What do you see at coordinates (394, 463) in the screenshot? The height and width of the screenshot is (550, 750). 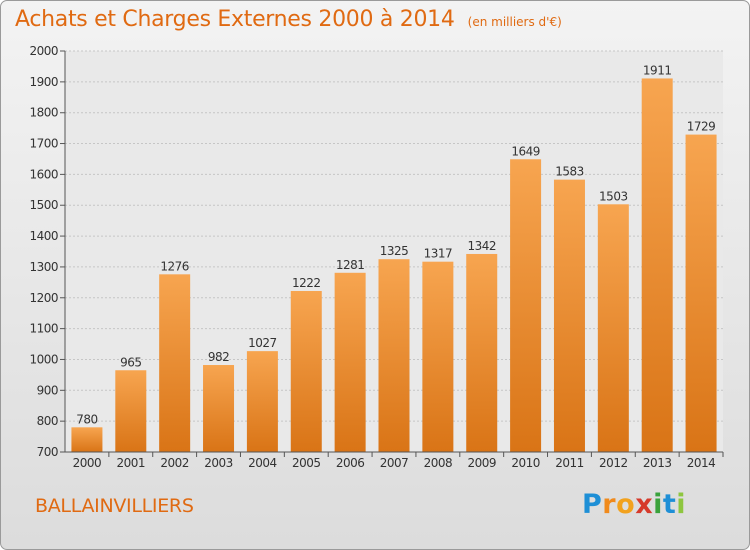 I see `x-tick-label: 2007` at bounding box center [394, 463].